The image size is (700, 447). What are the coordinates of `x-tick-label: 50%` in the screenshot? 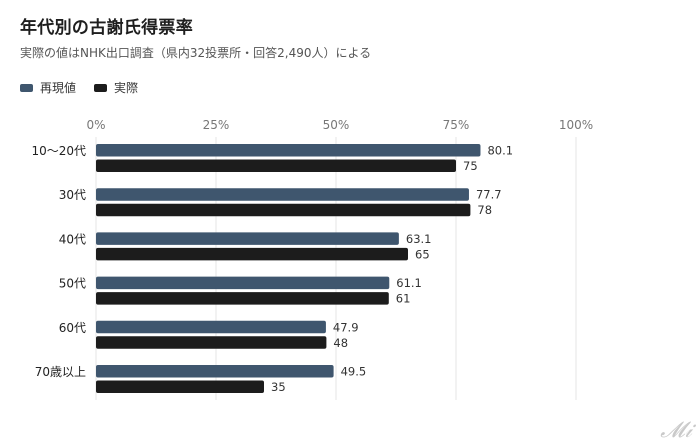 It's located at (336, 125).